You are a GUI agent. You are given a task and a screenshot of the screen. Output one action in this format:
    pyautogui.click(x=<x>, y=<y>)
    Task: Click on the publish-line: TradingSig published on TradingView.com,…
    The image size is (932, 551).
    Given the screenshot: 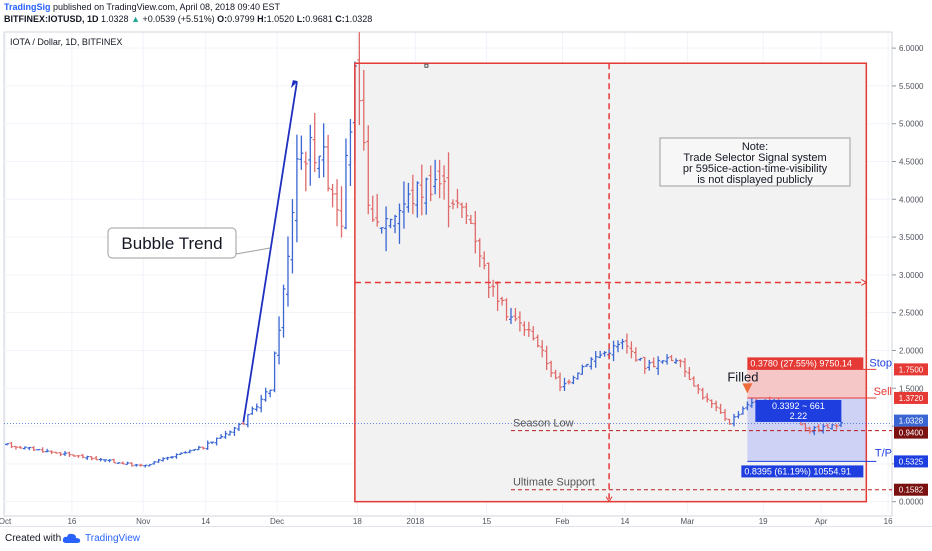 What is the action you would take?
    pyautogui.click(x=142, y=7)
    